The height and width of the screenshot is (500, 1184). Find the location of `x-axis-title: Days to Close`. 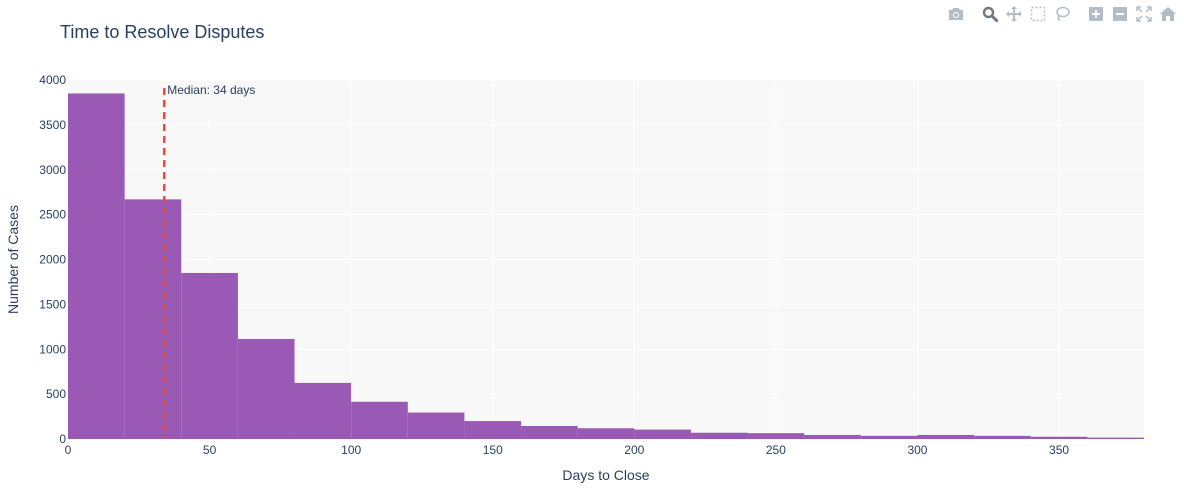

x-axis-title: Days to Close is located at coordinates (605, 475).